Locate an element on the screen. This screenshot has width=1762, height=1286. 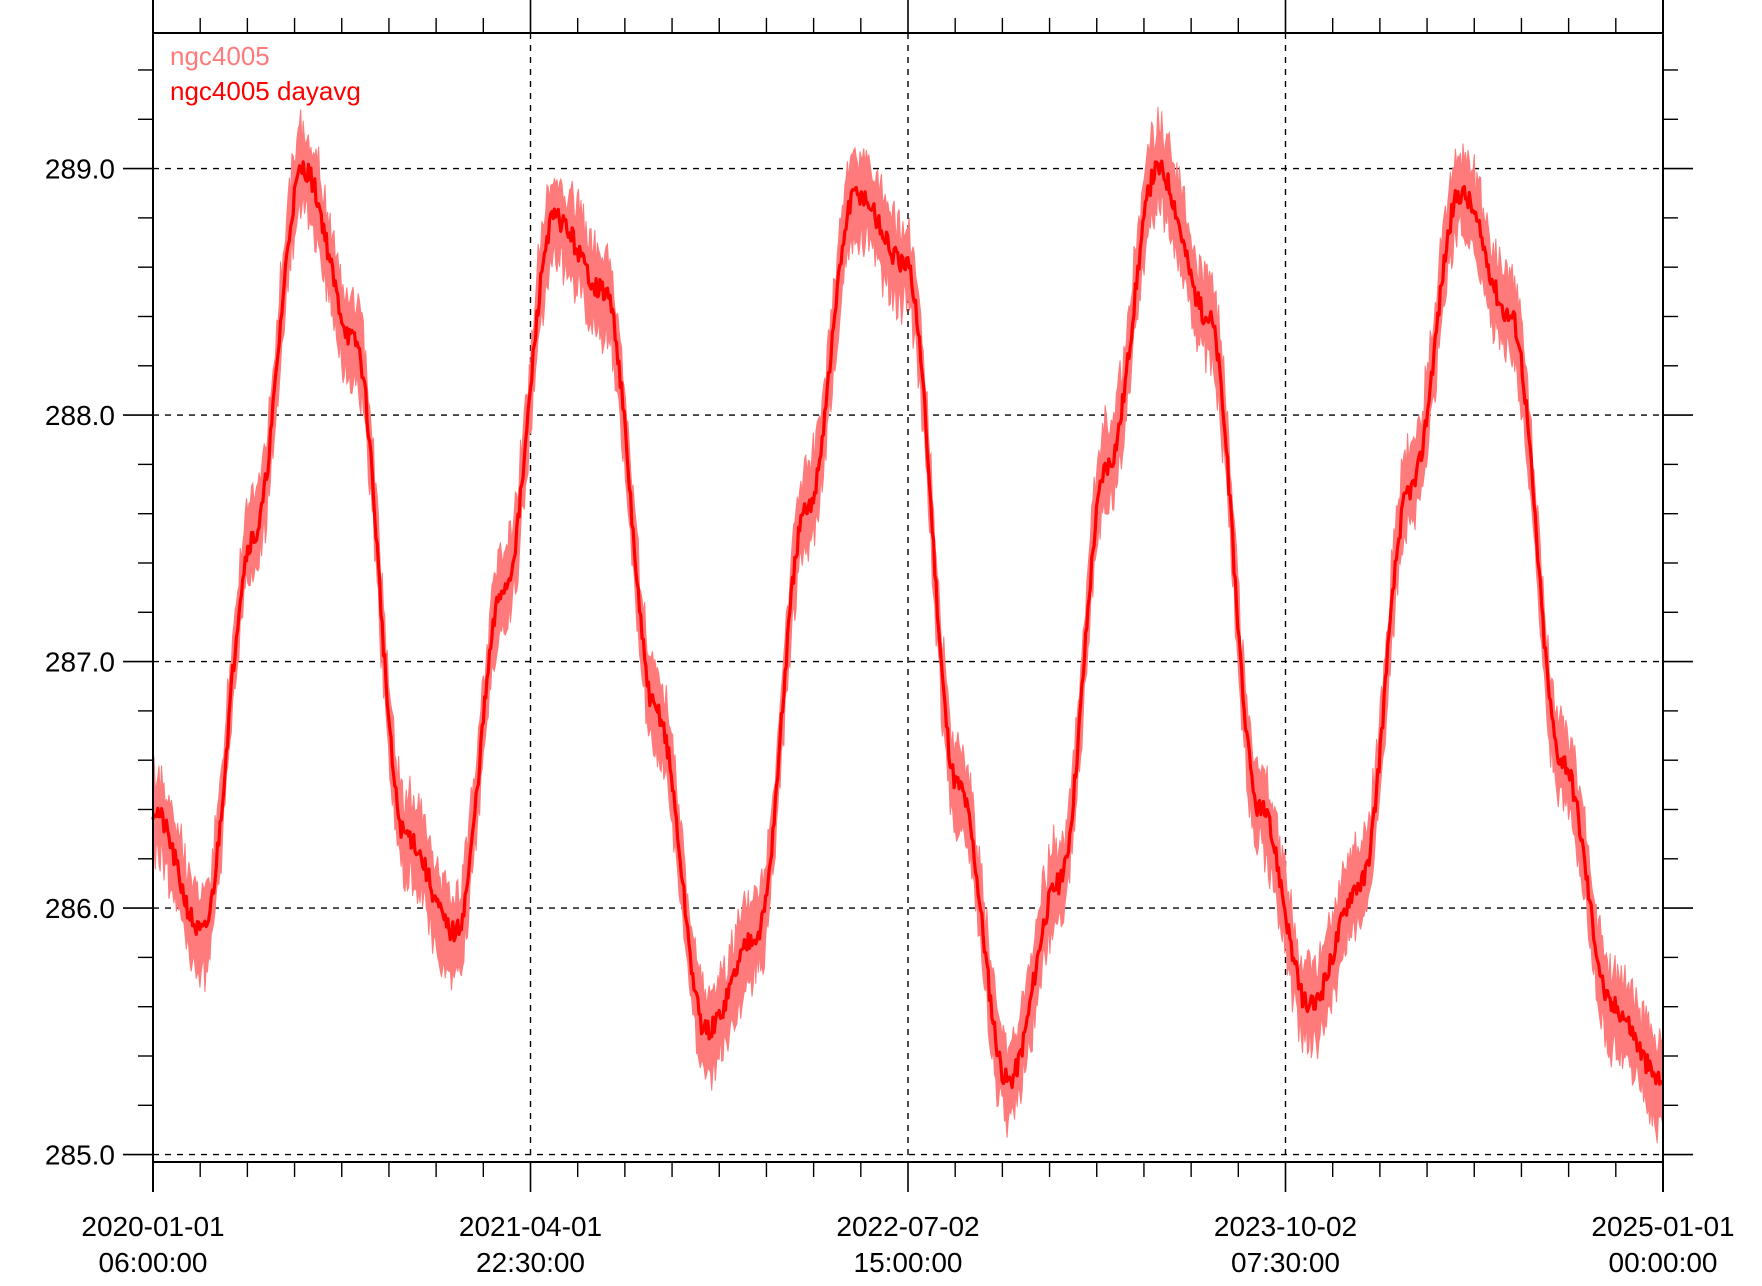
y-tick-label: 286.0 is located at coordinates (80, 908).